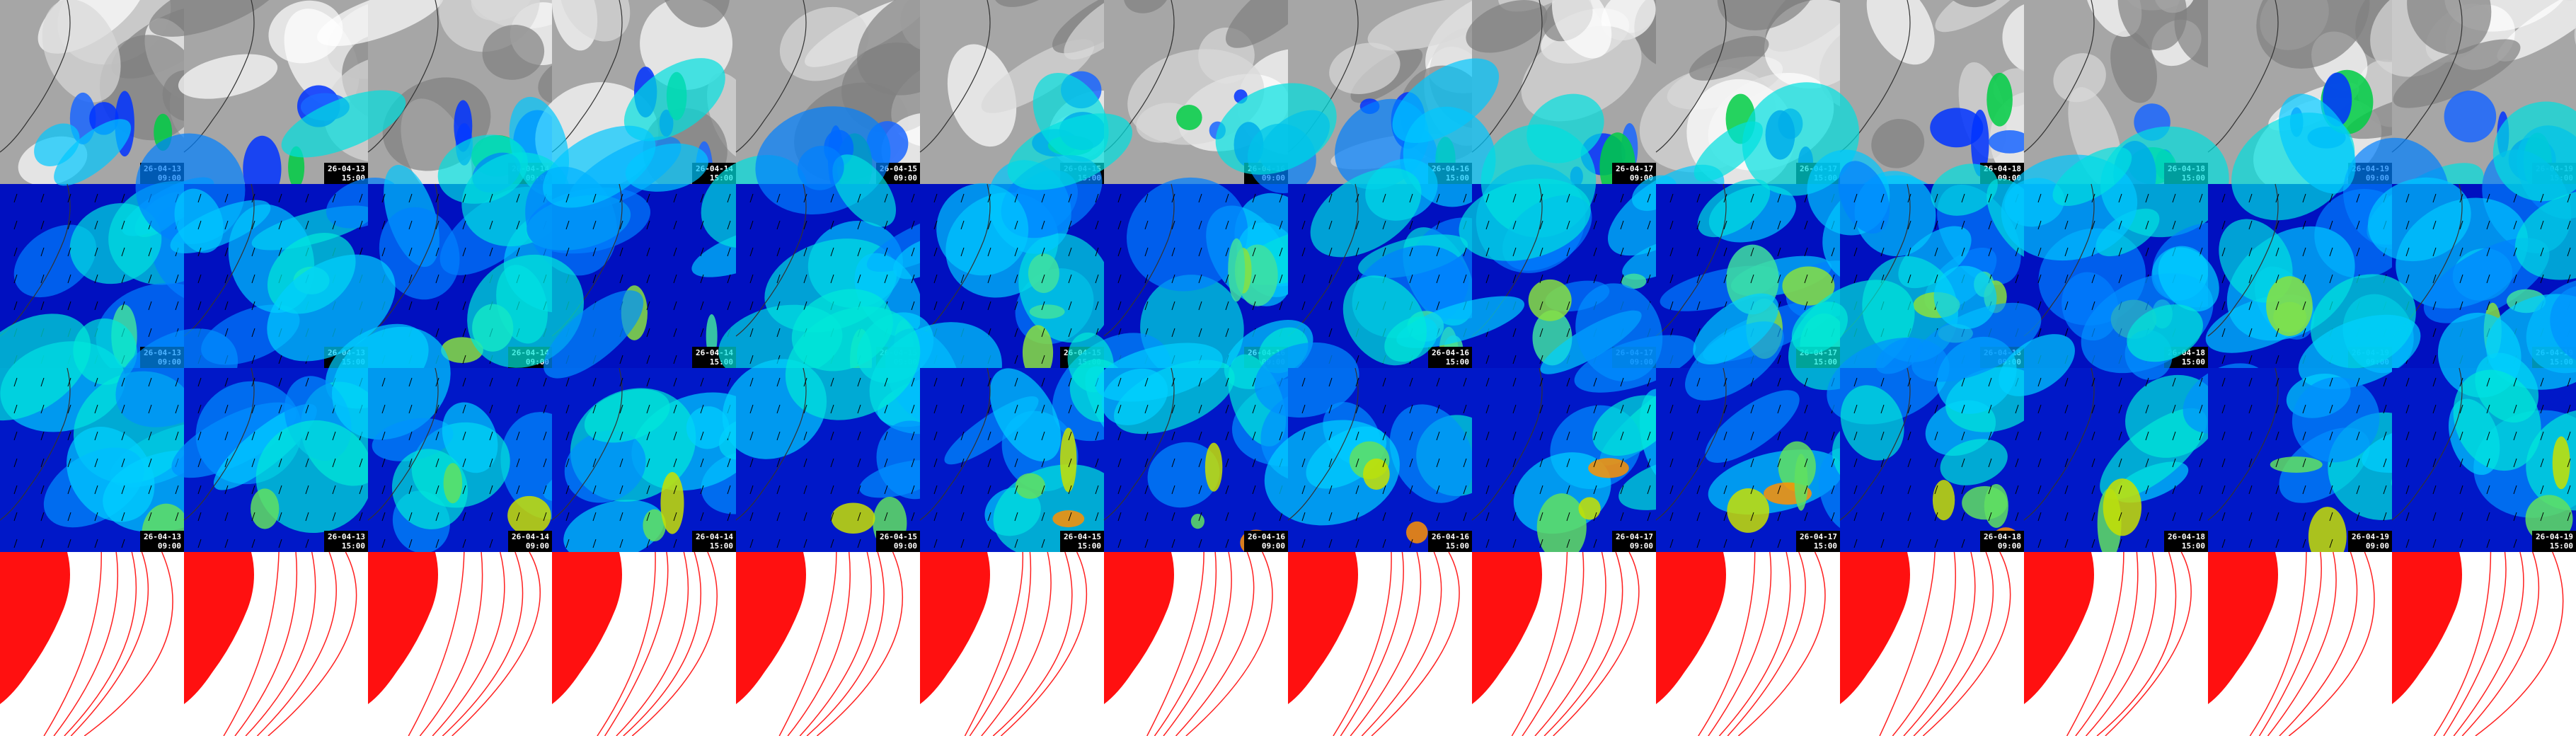  I want to click on land-contours, so click(35, 628).